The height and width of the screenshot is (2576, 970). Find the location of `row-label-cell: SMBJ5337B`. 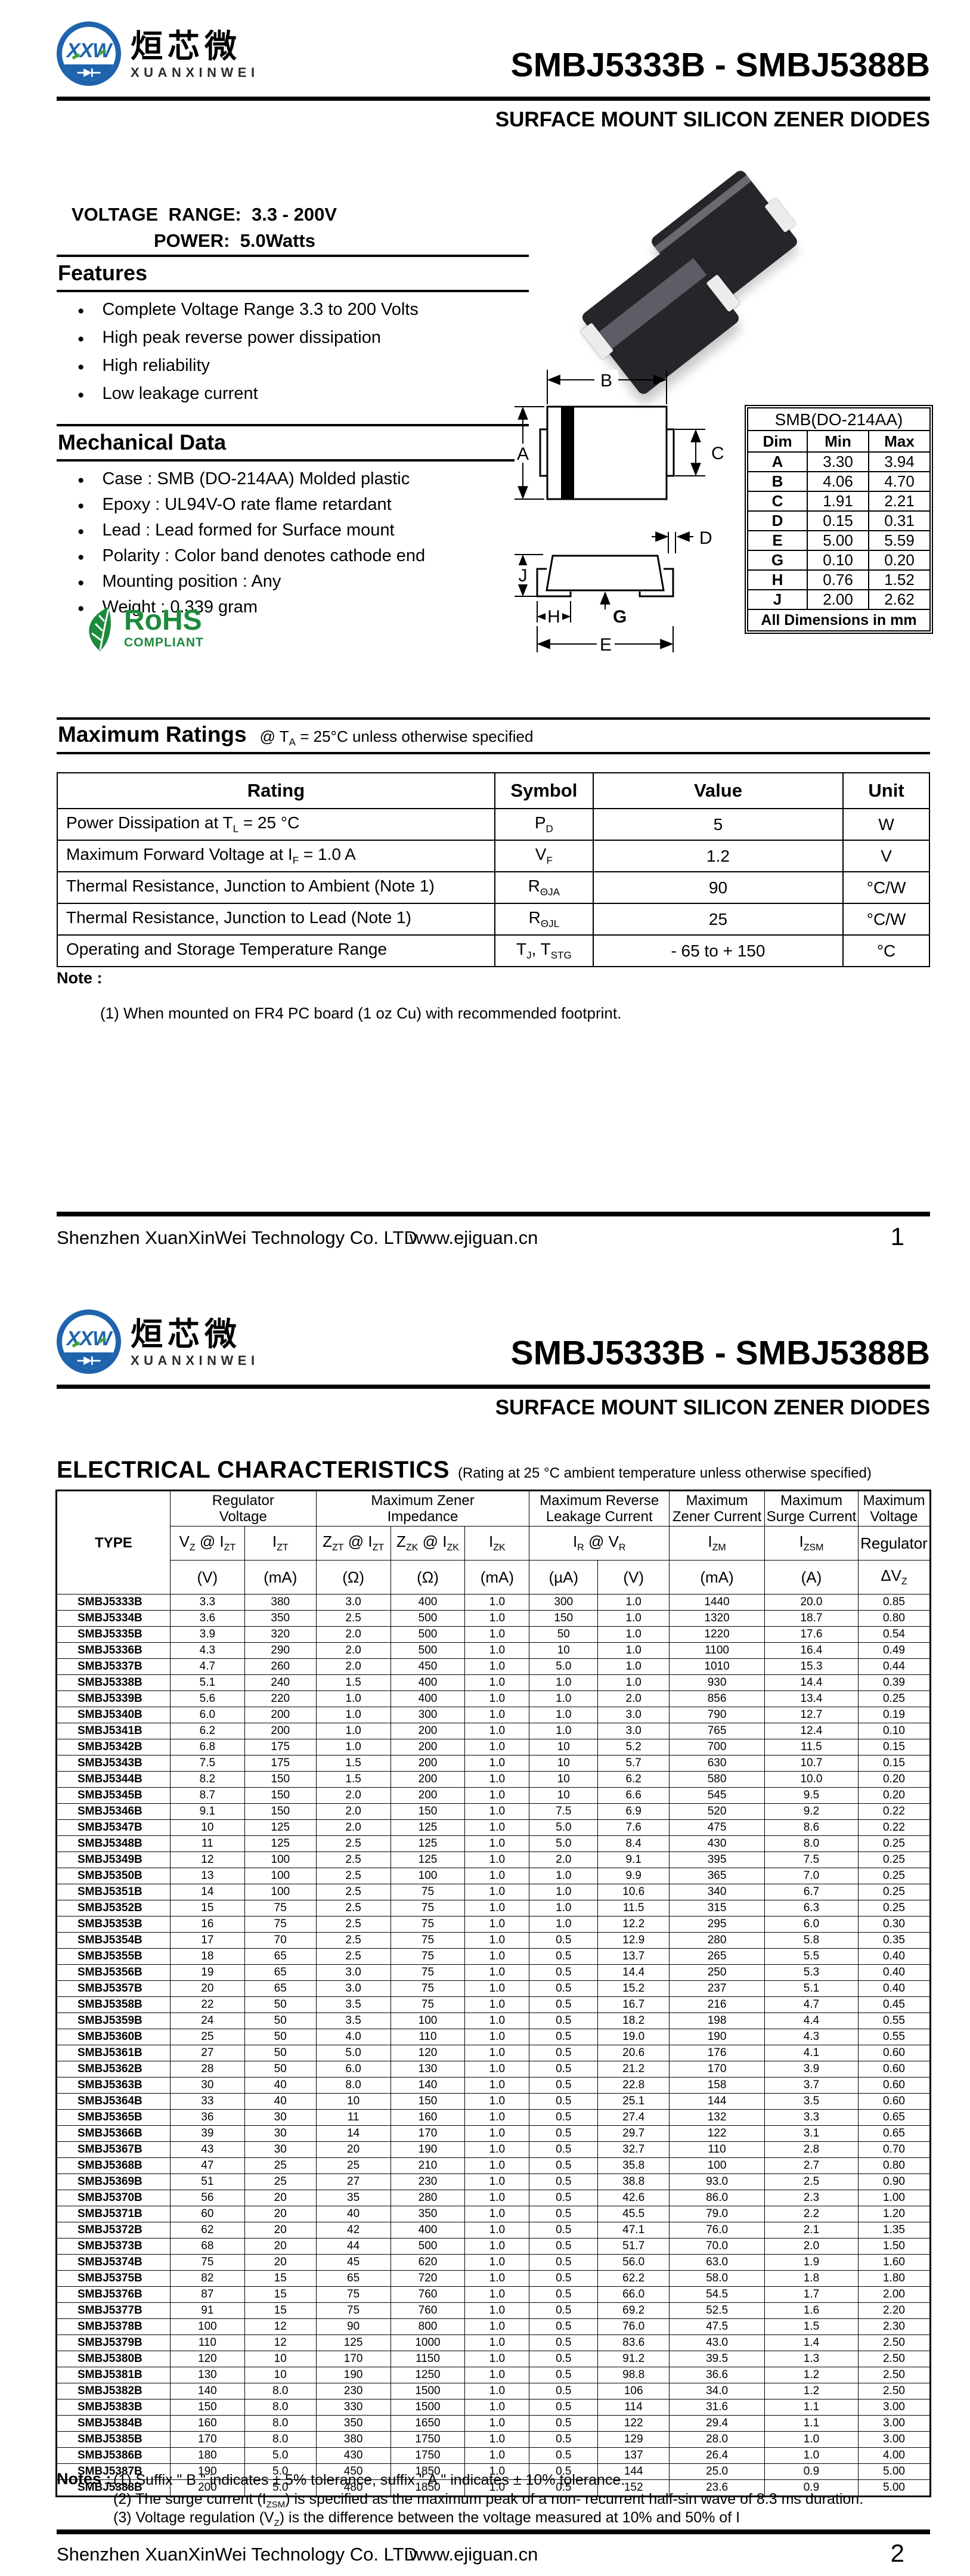

row-label-cell: SMBJ5337B is located at coordinates (114, 1667).